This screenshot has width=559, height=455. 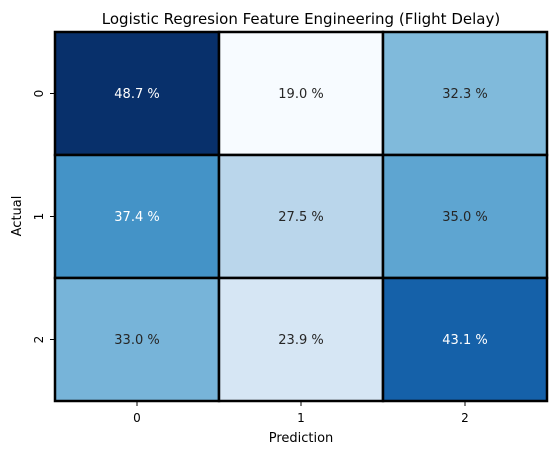 What do you see at coordinates (465, 418) in the screenshot?
I see `x-tick-label-2: 2` at bounding box center [465, 418].